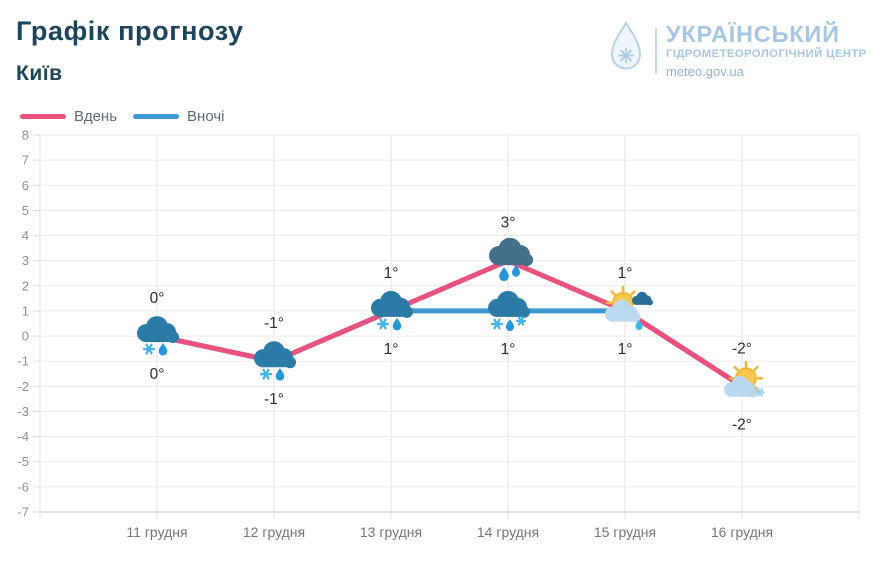  Describe the element at coordinates (25, 310) in the screenshot. I see `y-tick-label: 1` at that location.